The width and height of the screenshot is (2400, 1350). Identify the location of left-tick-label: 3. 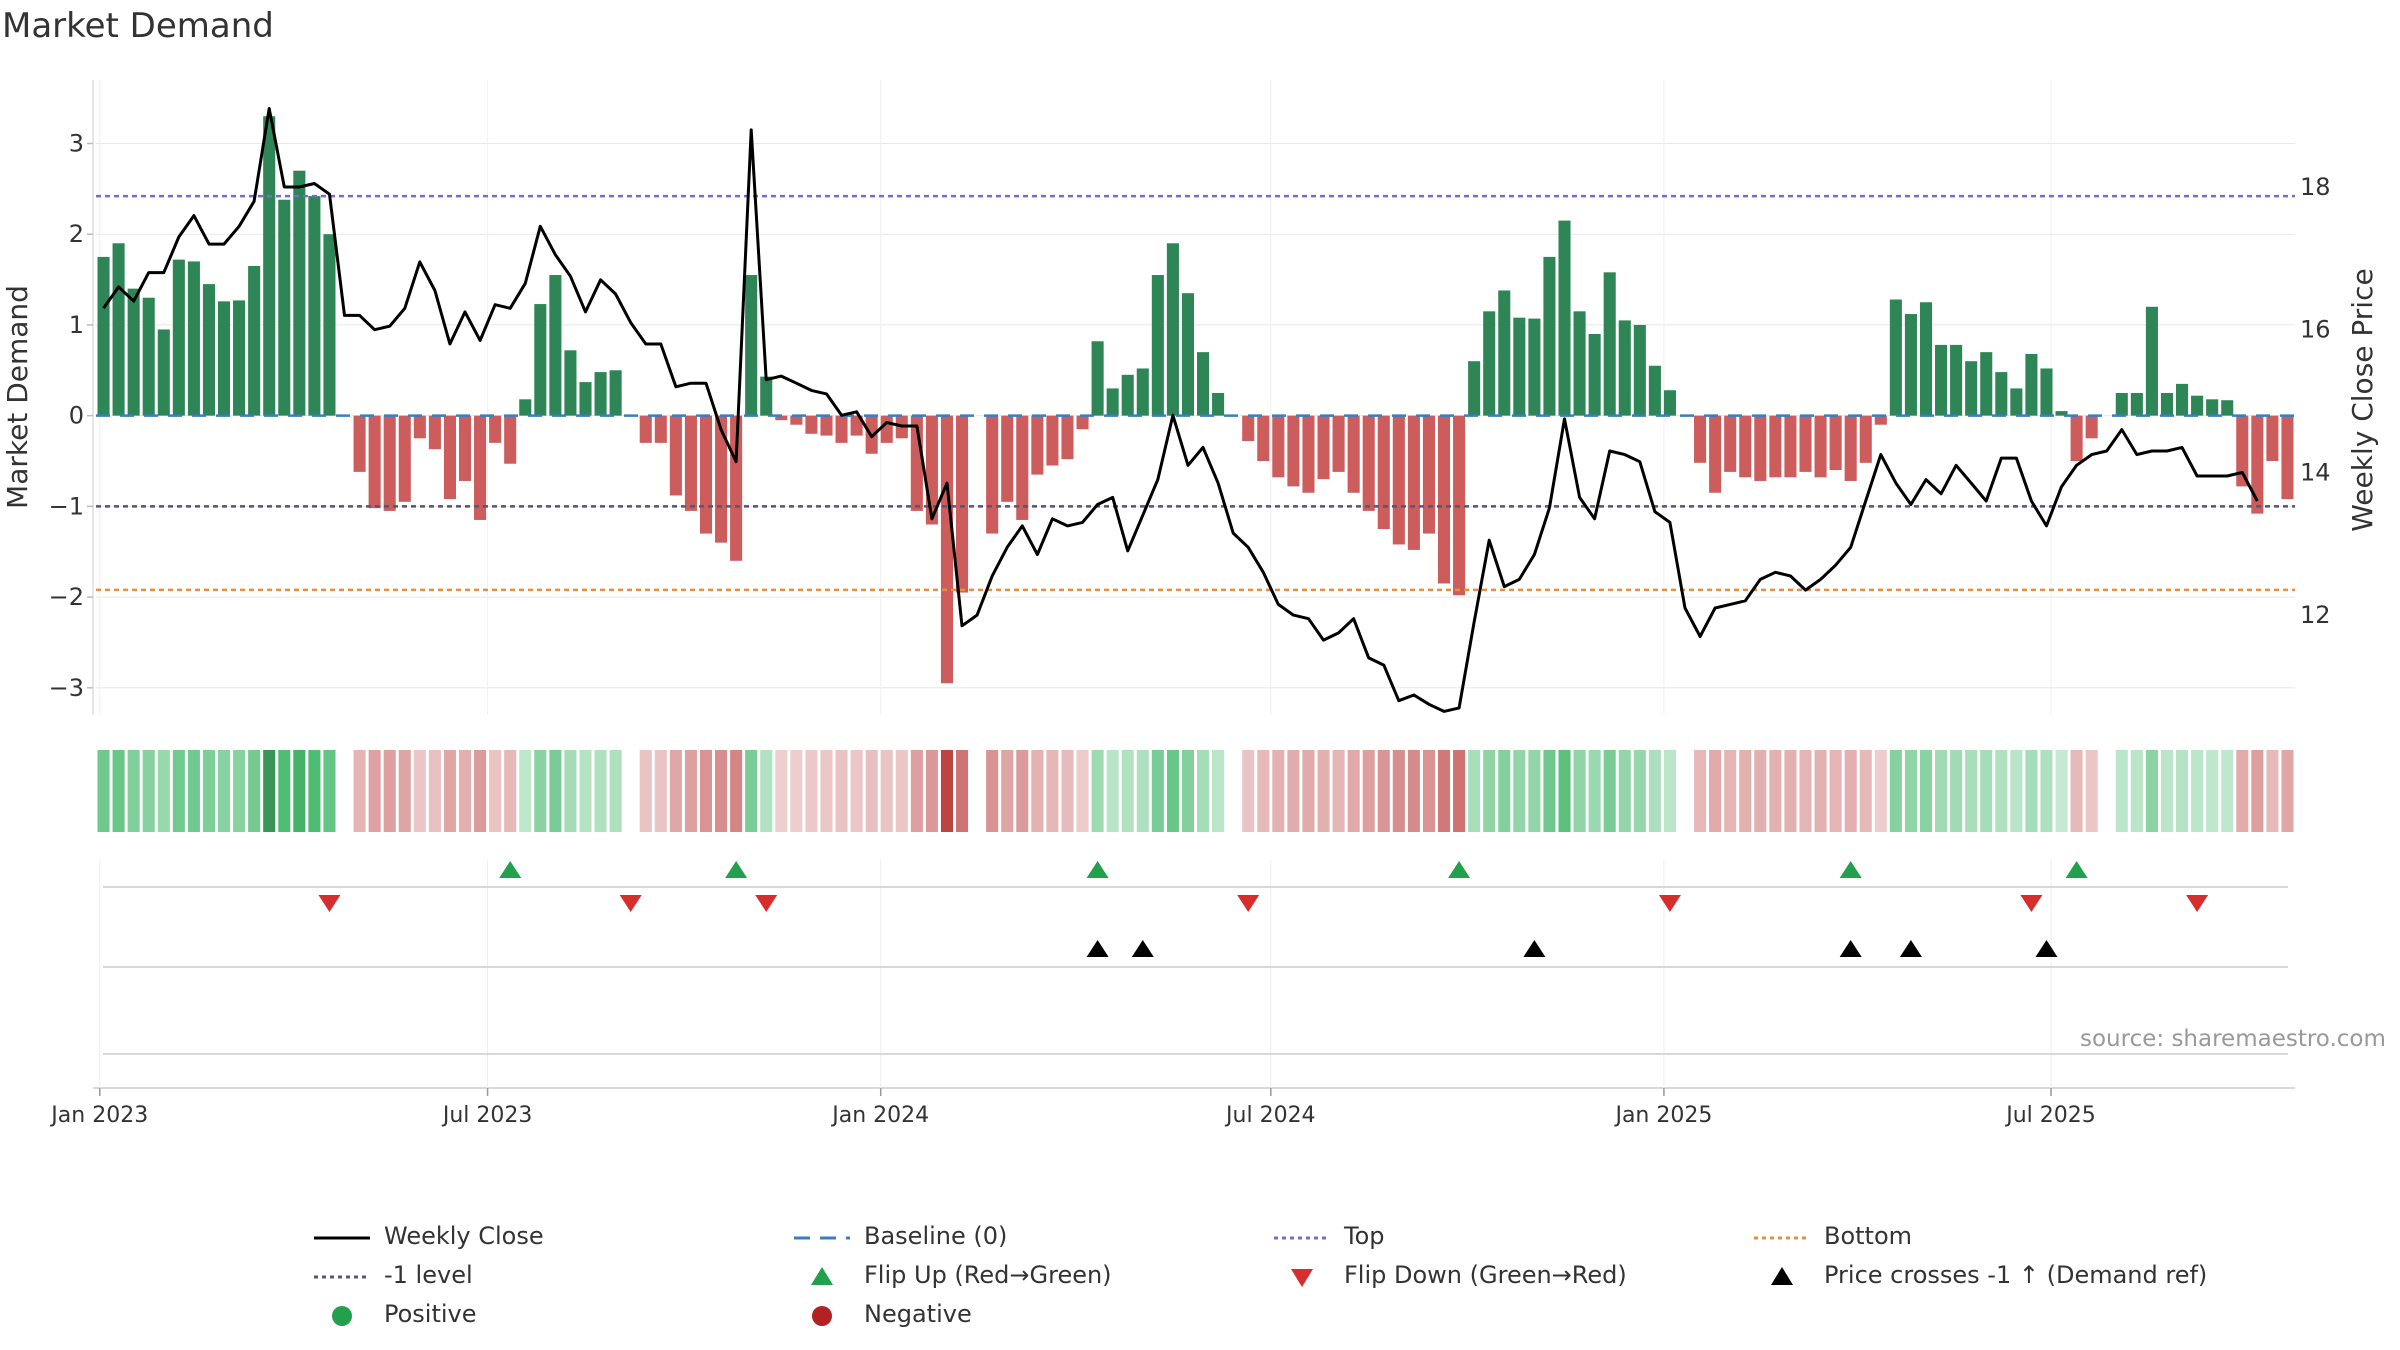
(76, 144).